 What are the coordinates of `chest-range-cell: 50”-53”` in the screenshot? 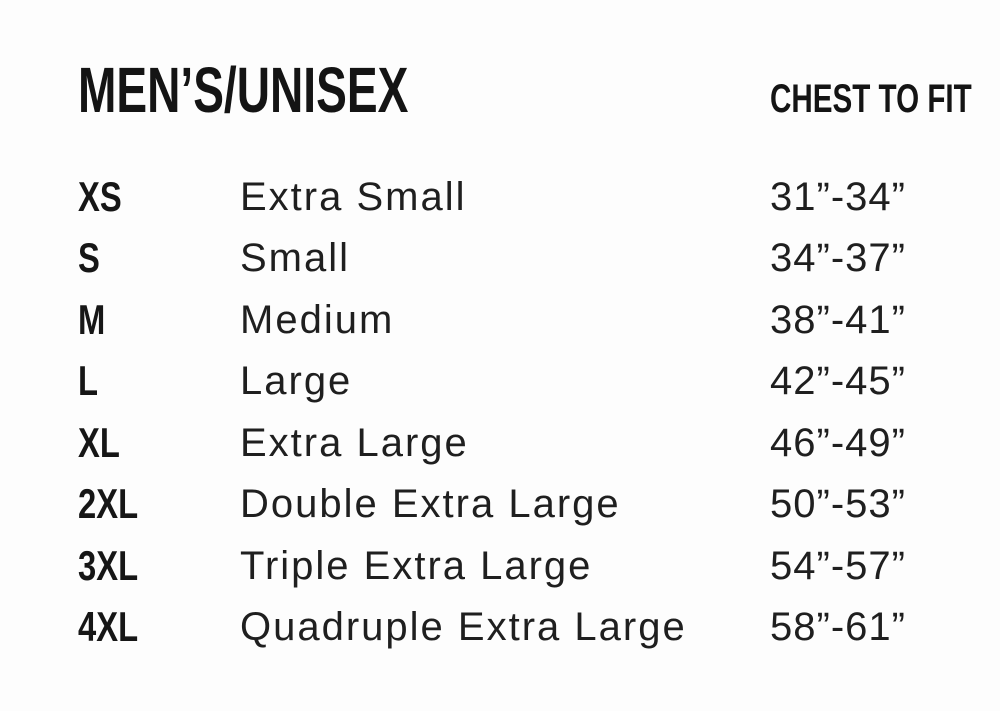 It's located at (838, 504).